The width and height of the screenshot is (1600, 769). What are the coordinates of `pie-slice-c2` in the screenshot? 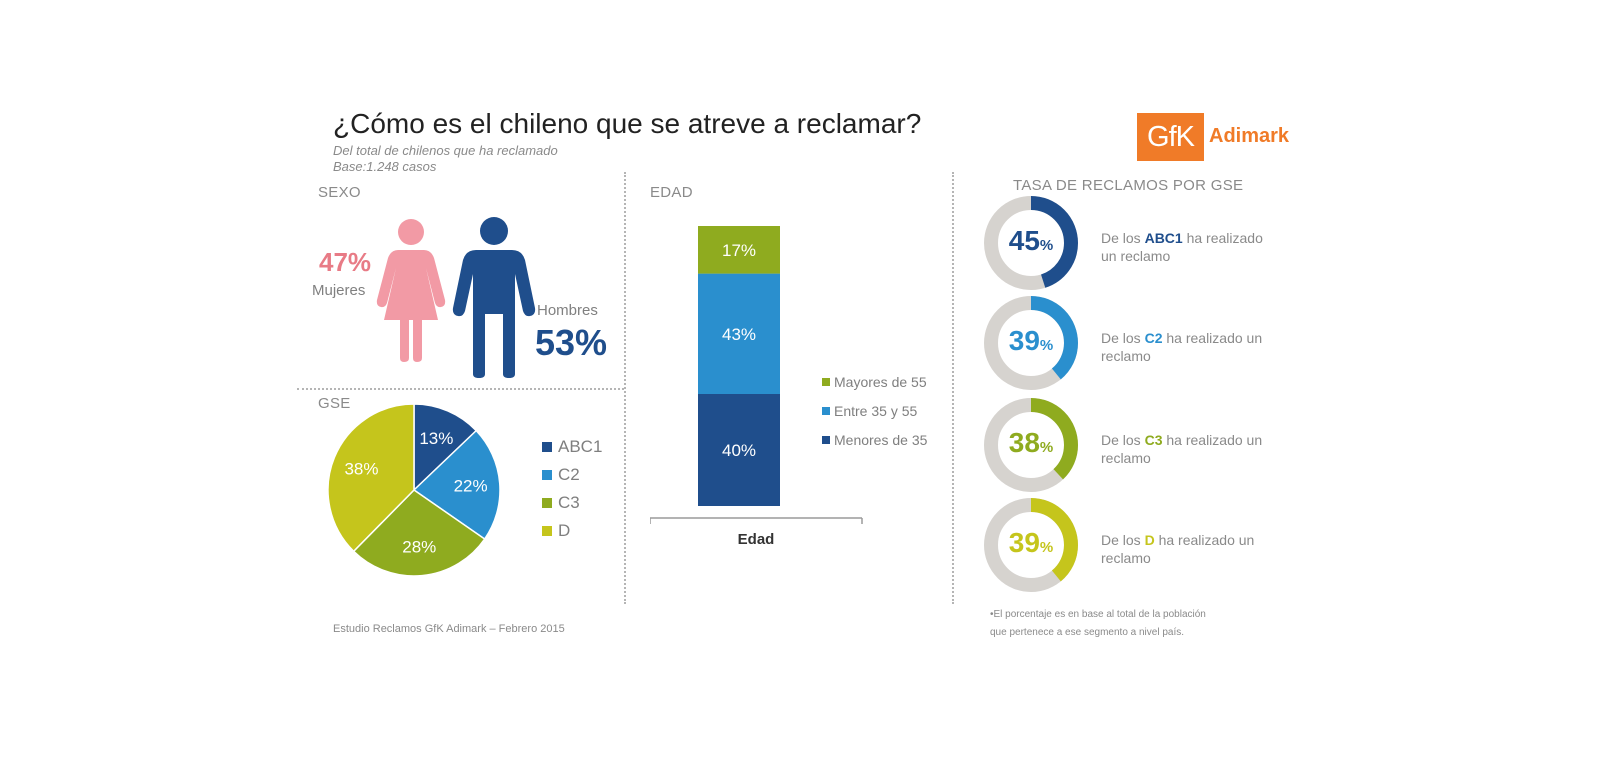 It's located at (456, 485).